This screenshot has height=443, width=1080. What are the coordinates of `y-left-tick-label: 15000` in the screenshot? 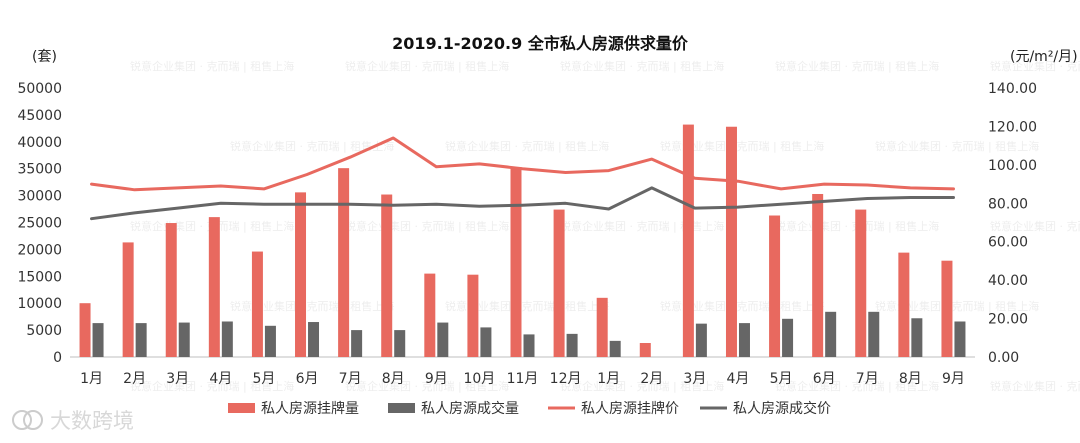 It's located at (39, 277).